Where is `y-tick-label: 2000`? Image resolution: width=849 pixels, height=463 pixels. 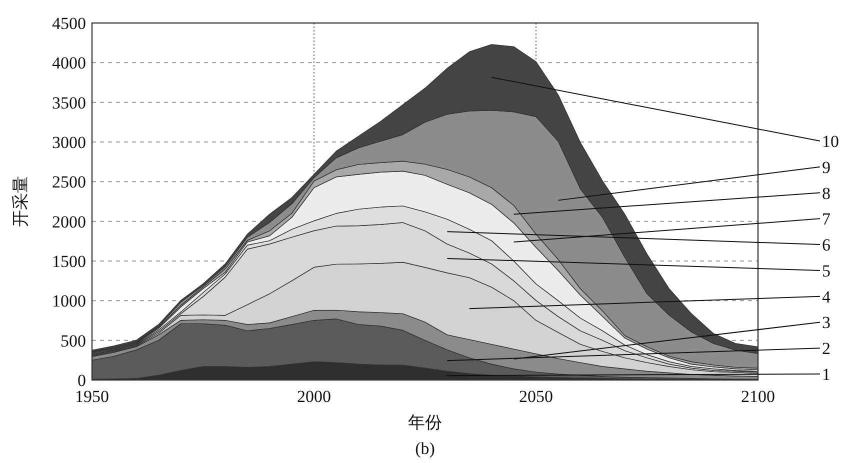
y-tick-label: 2000 is located at coordinates (69, 222).